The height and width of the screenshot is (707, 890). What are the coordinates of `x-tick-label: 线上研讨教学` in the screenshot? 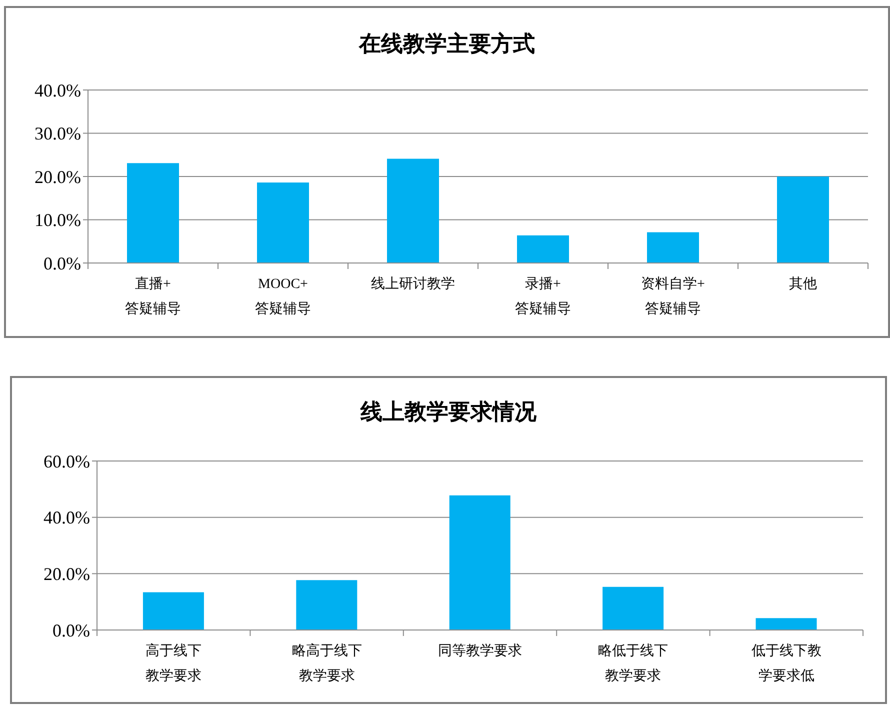 It's located at (413, 284).